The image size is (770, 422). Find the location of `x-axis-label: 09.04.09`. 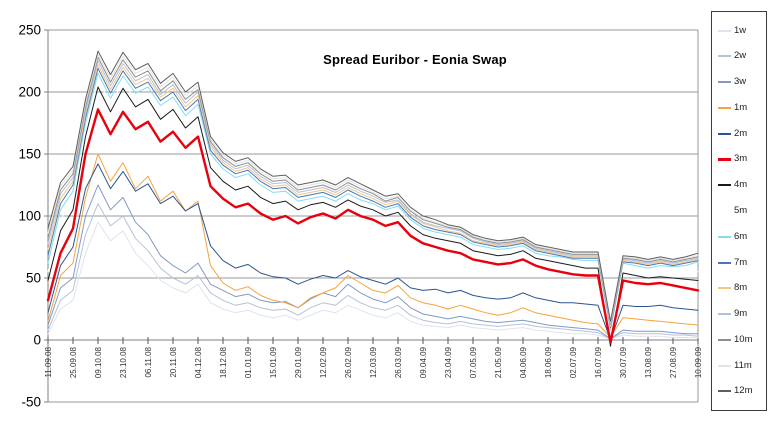

x-axis-label: 09.04.09 is located at coordinates (423, 362).